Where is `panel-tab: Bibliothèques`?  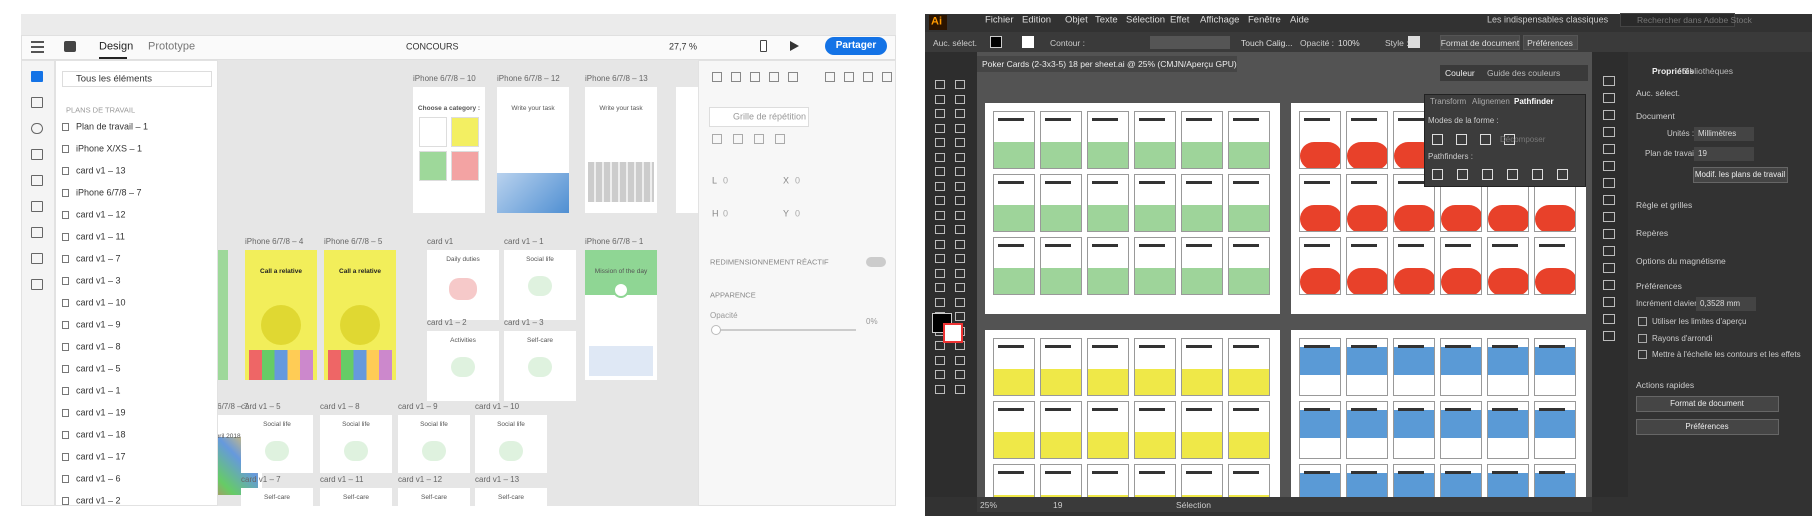
panel-tab: Bibliothèques is located at coordinates (1708, 70).